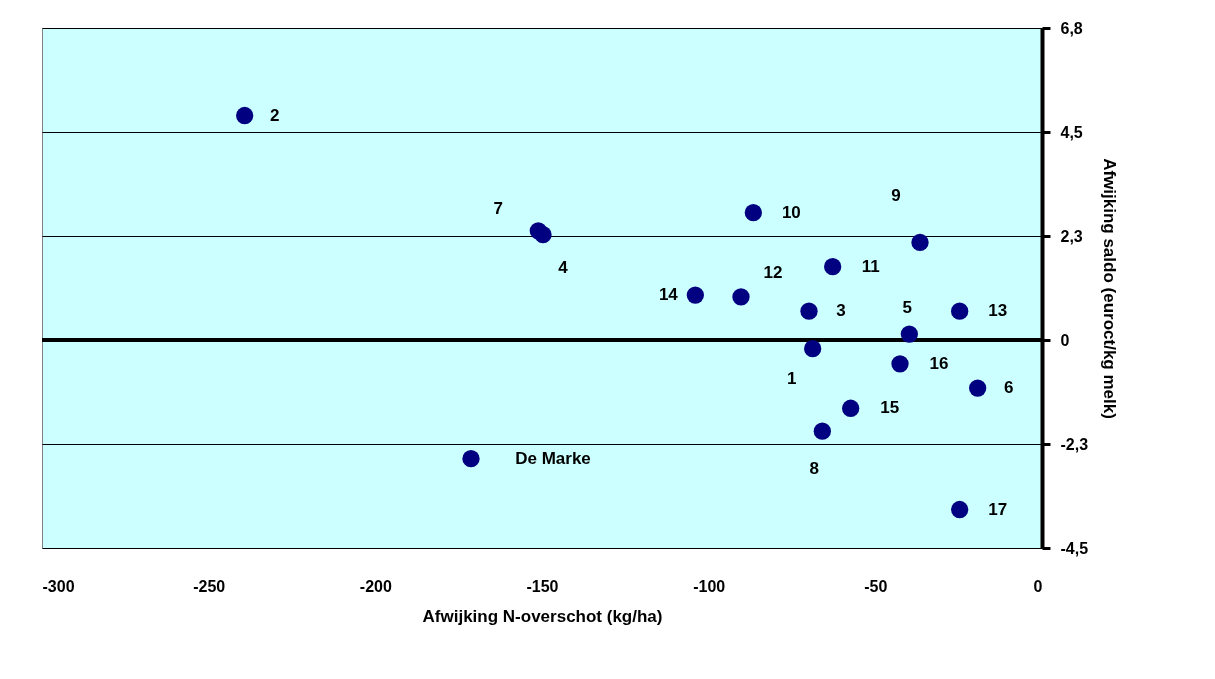  I want to click on annotation: 16, so click(939, 363).